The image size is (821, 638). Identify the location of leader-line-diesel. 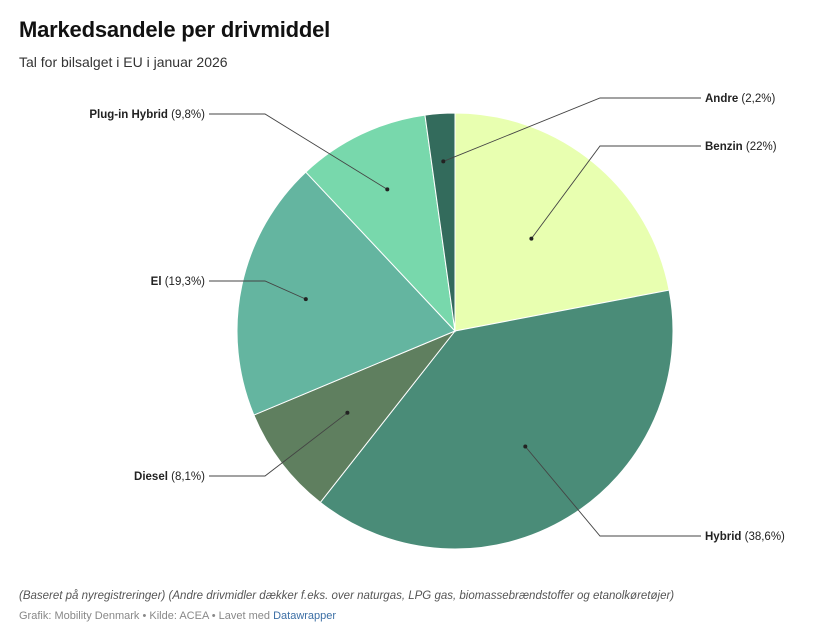
(278, 444).